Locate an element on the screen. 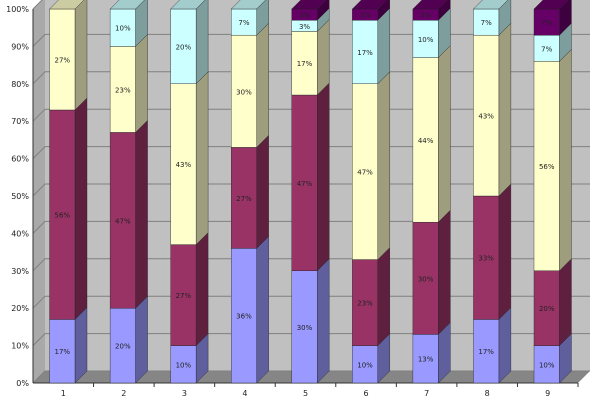  y-tick-label: 30% is located at coordinates (20, 271).